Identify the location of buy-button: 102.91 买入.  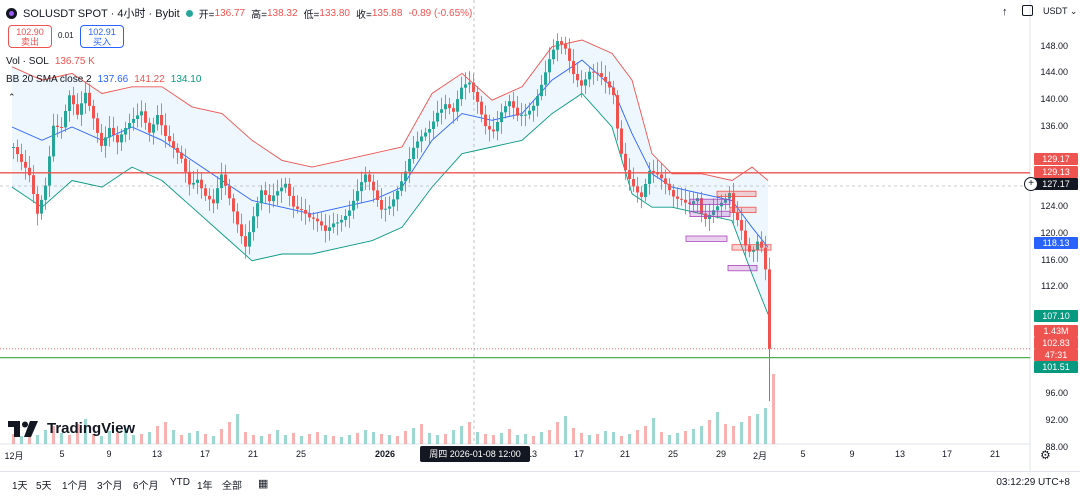
(102, 36).